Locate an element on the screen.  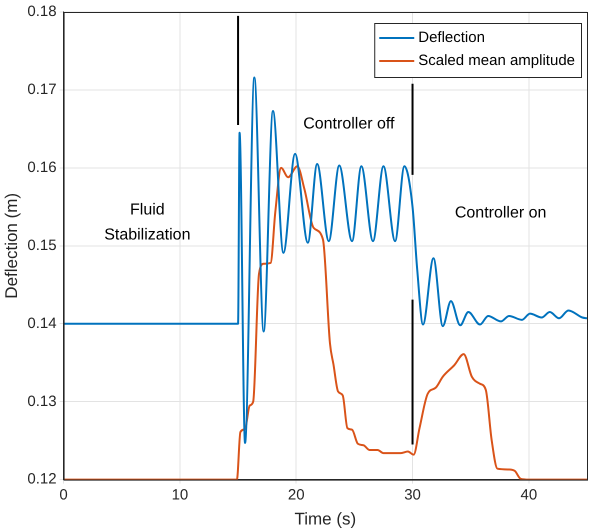
y-tick-label: 0.13 is located at coordinates (42, 401).